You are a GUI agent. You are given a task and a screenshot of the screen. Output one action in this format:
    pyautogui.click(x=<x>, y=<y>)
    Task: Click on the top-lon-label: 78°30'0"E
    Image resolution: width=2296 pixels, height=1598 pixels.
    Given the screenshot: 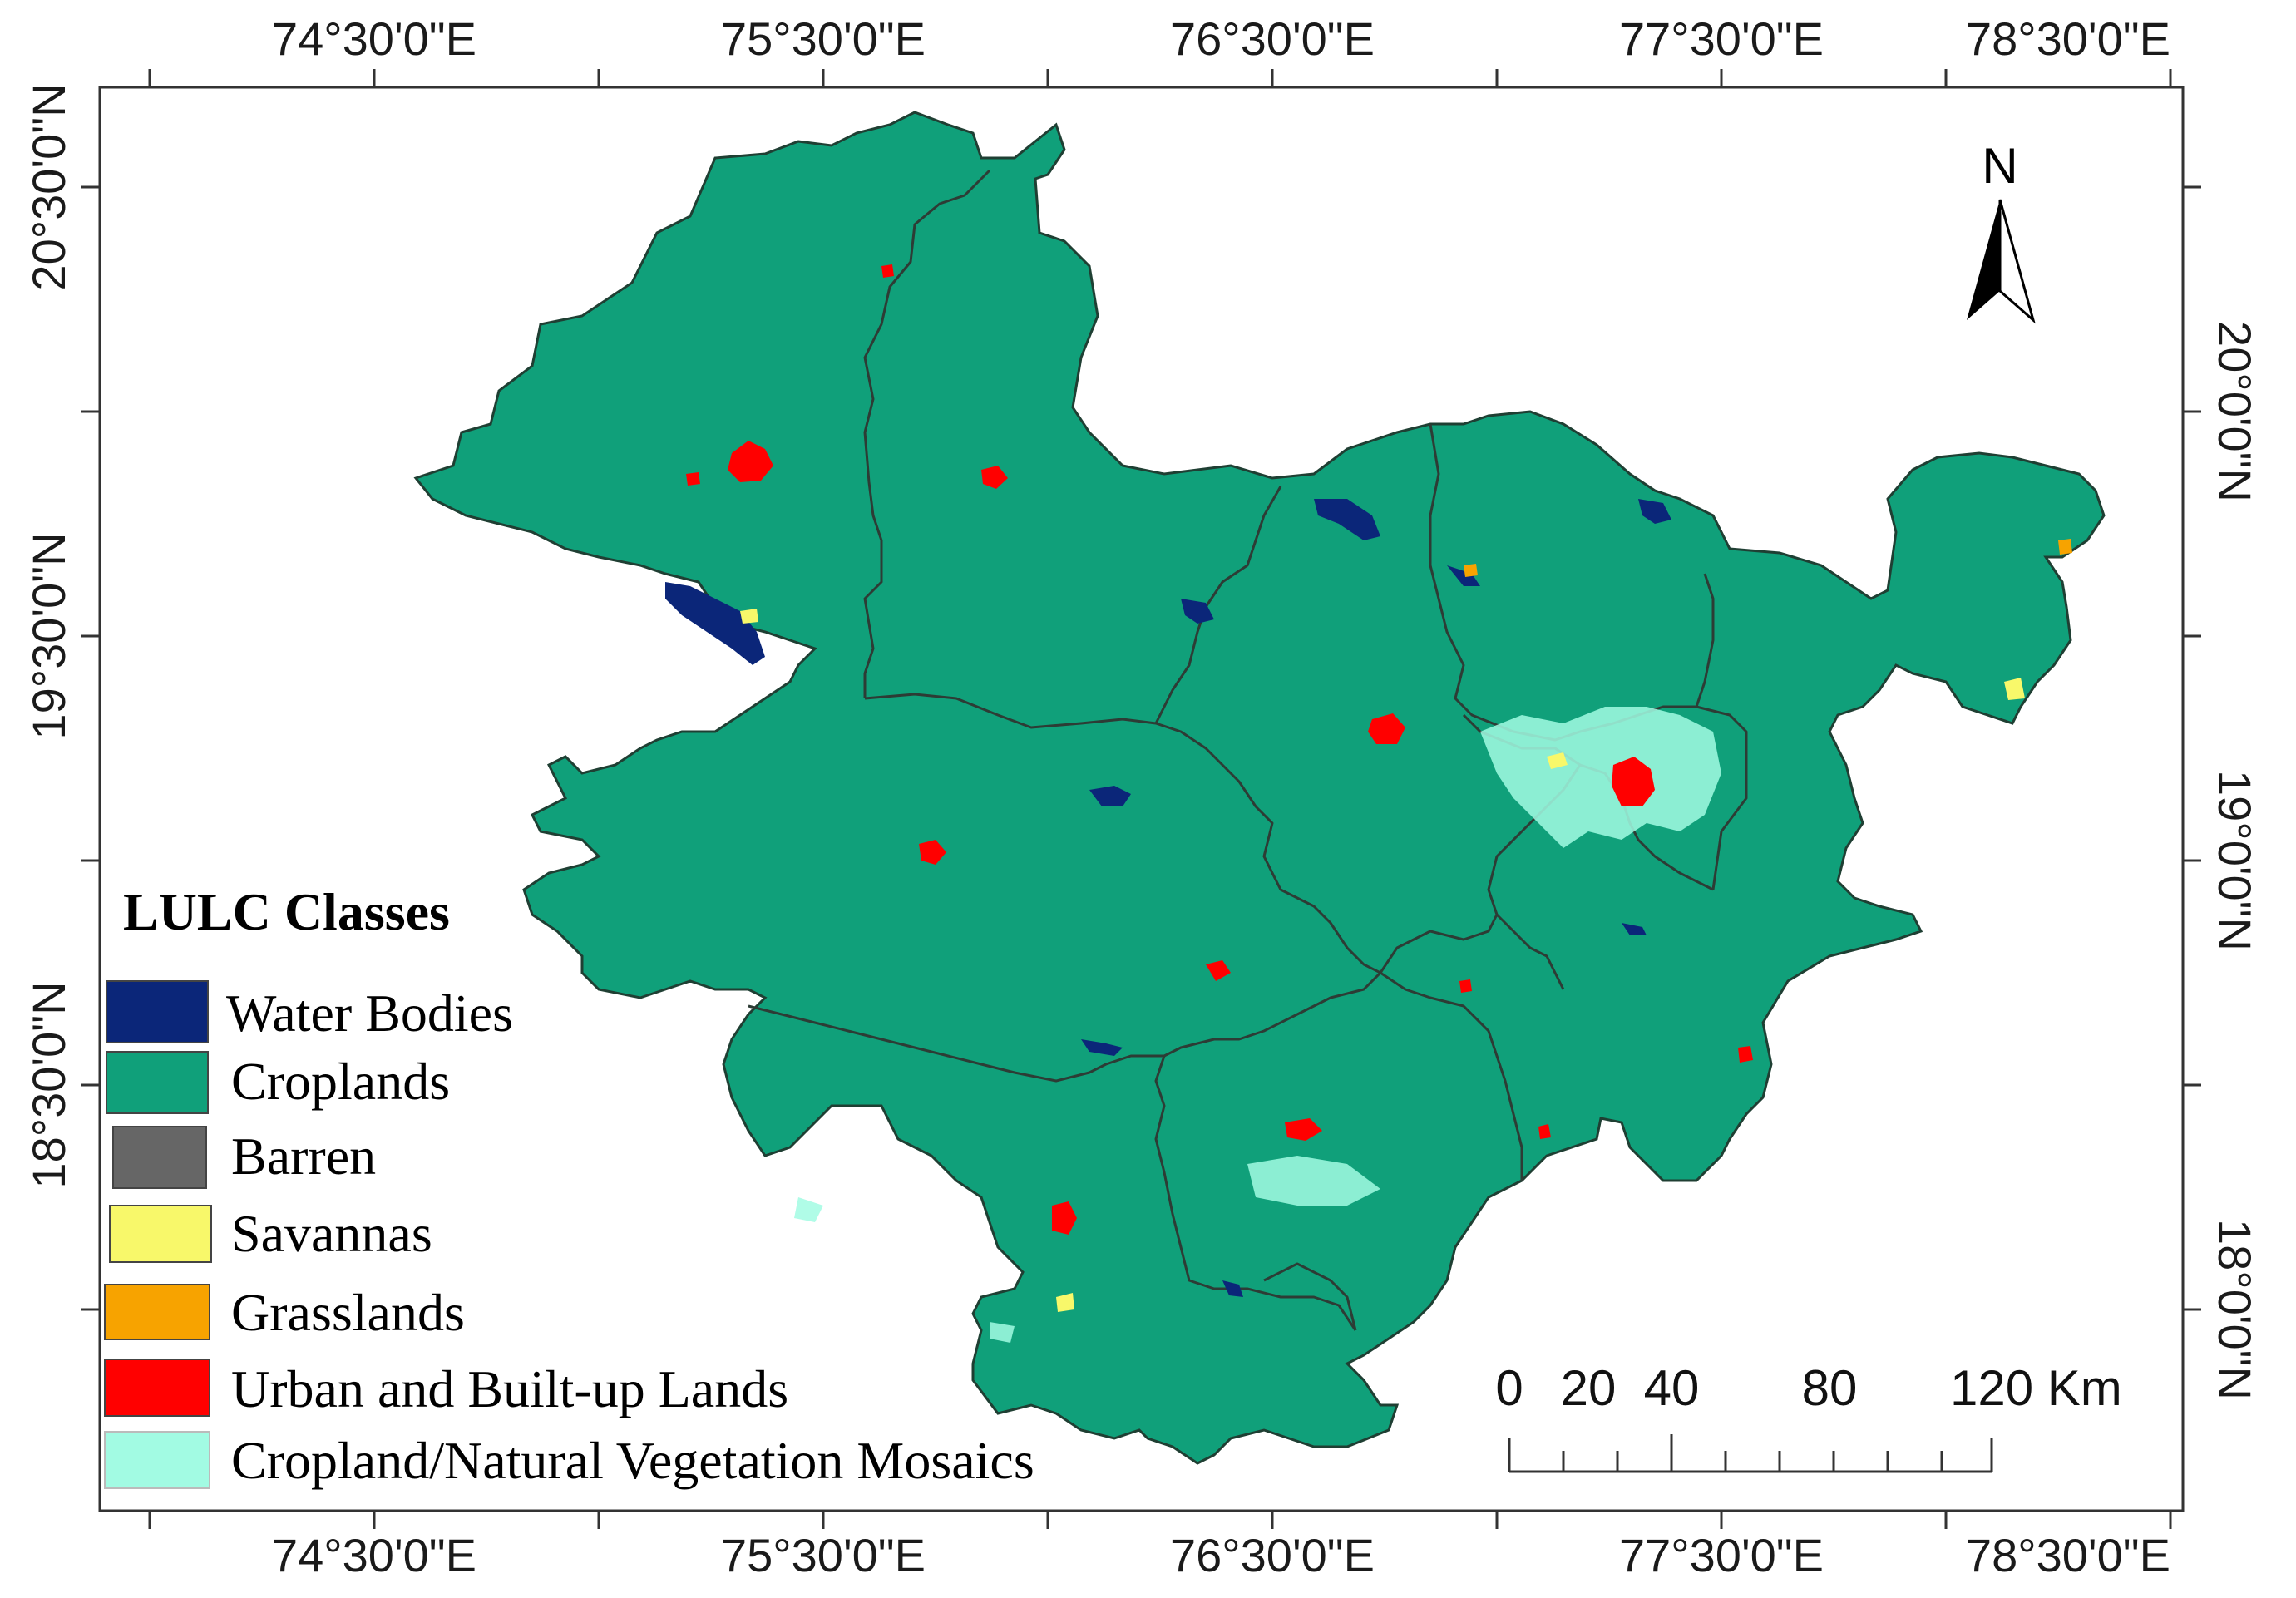 What is the action you would take?
    pyautogui.click(x=2068, y=38)
    